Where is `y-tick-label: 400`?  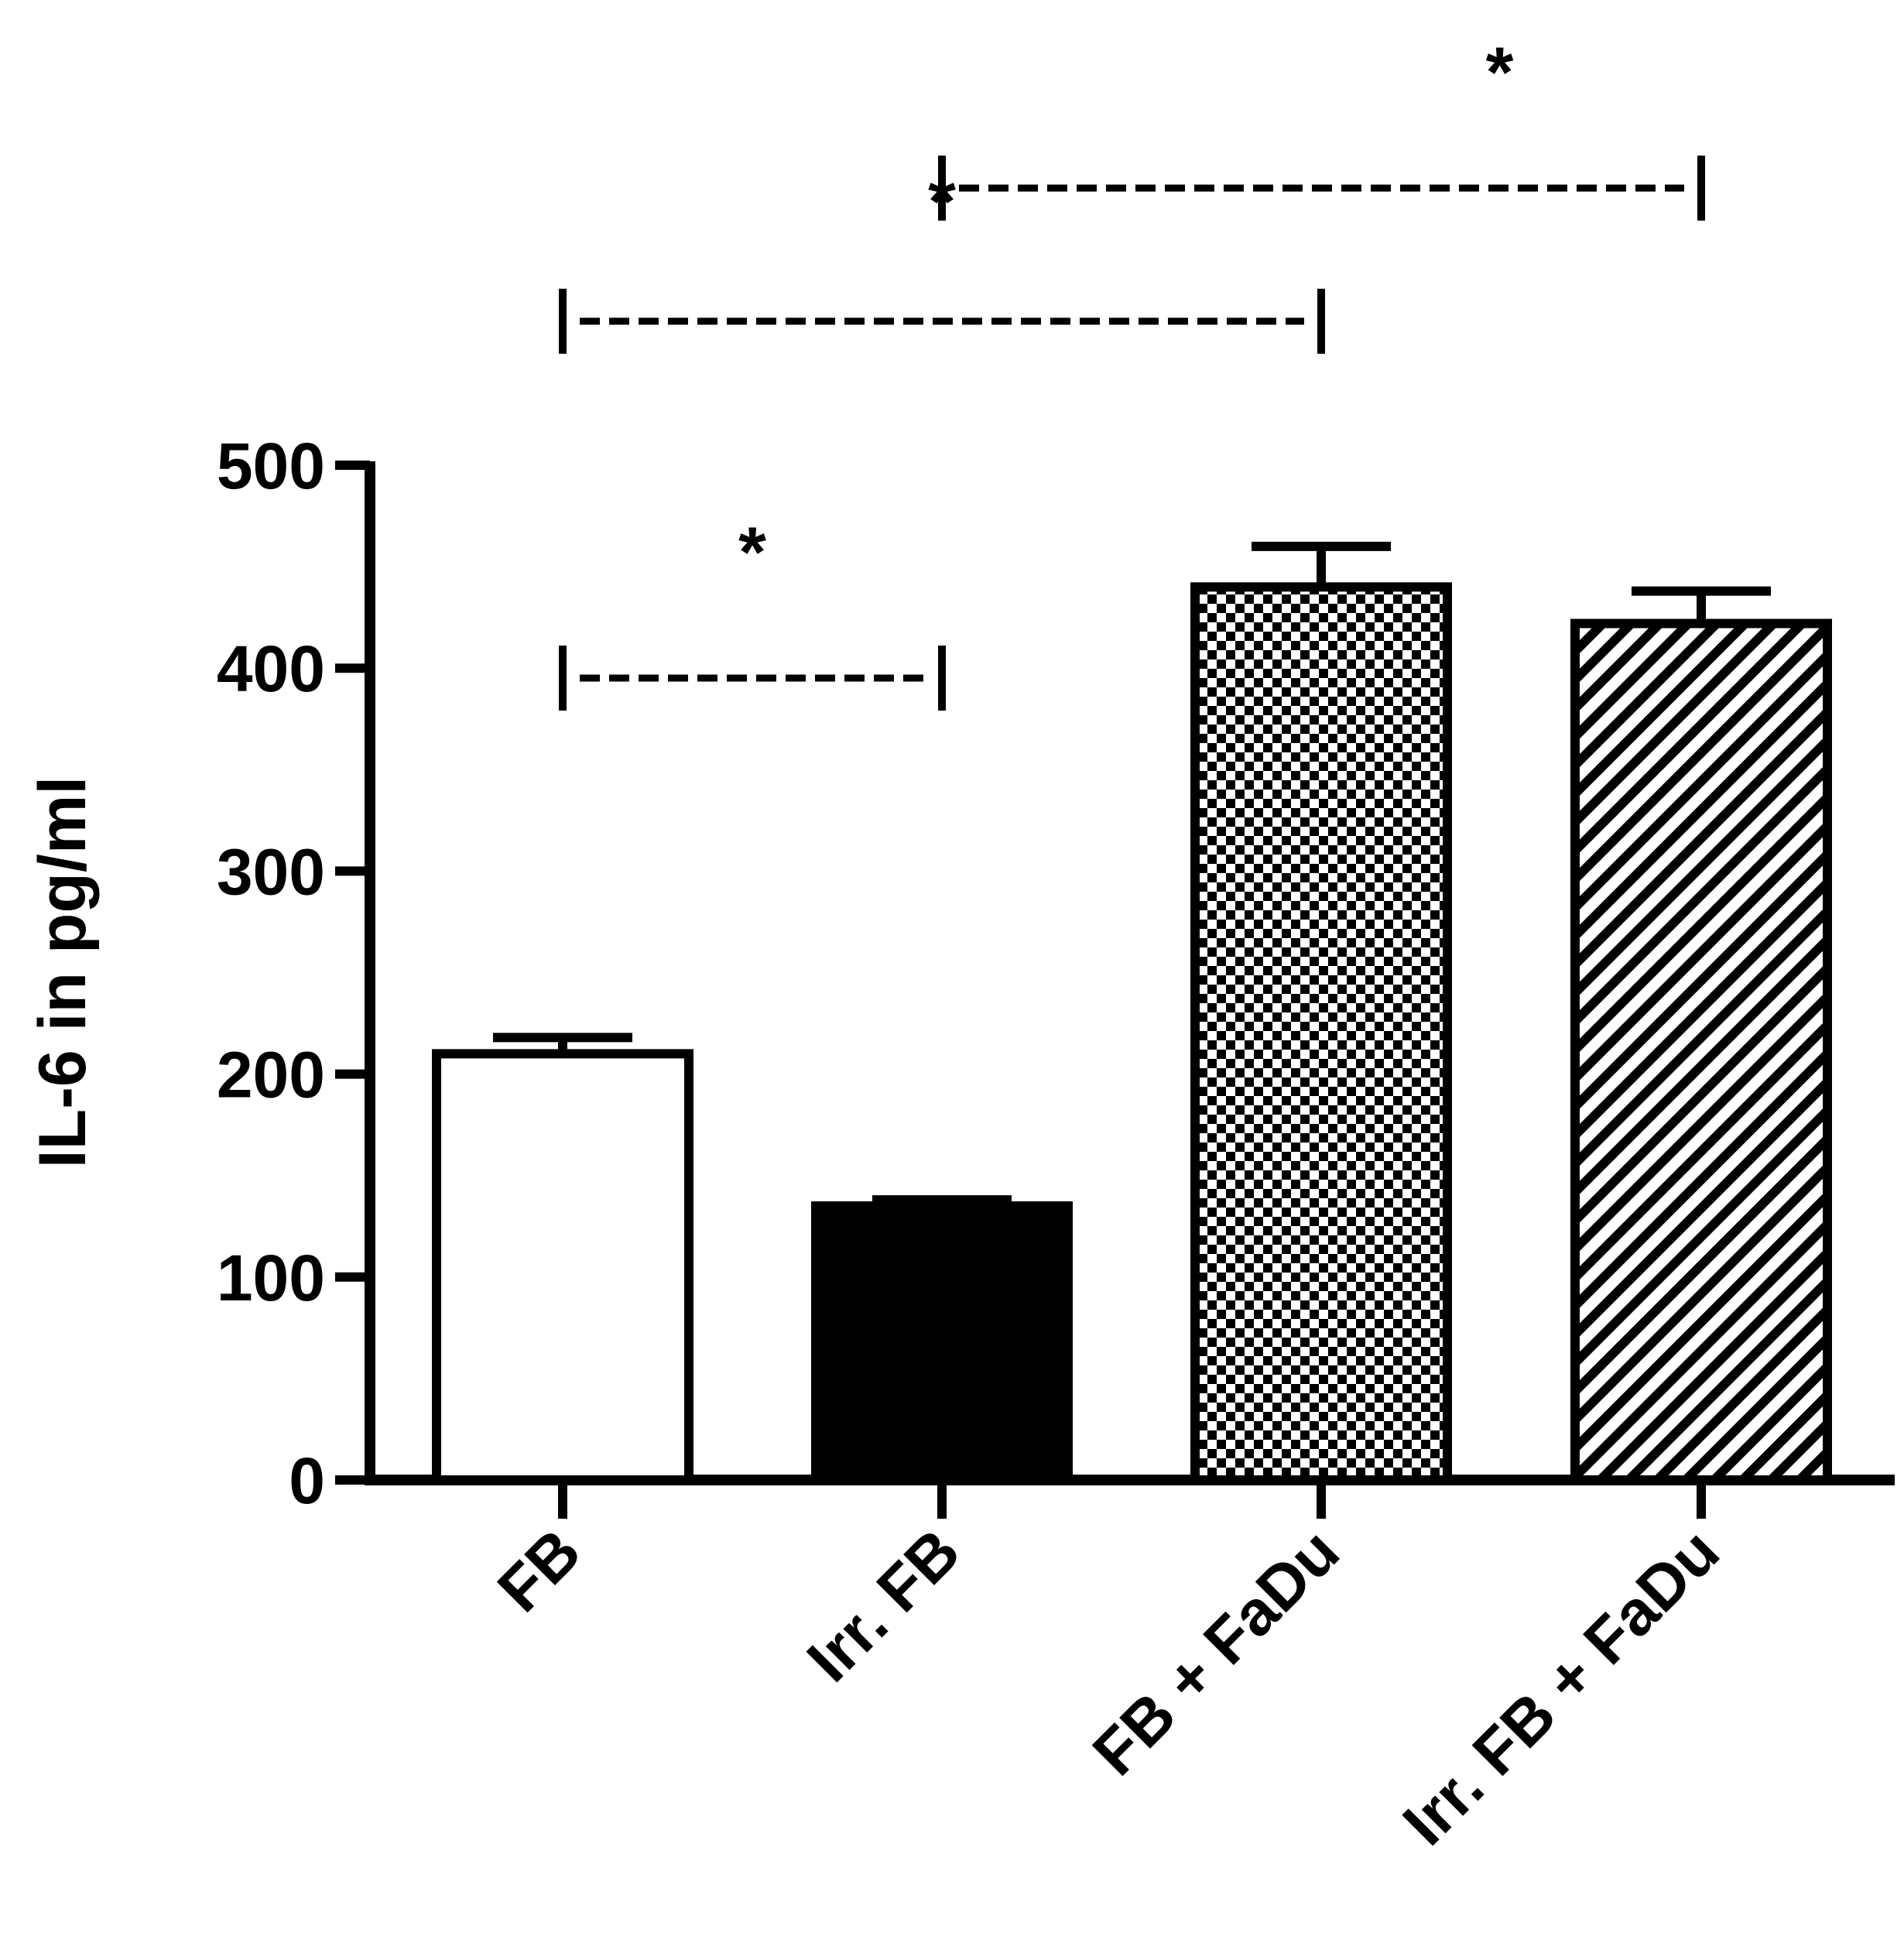 y-tick-label: 400 is located at coordinates (271, 668).